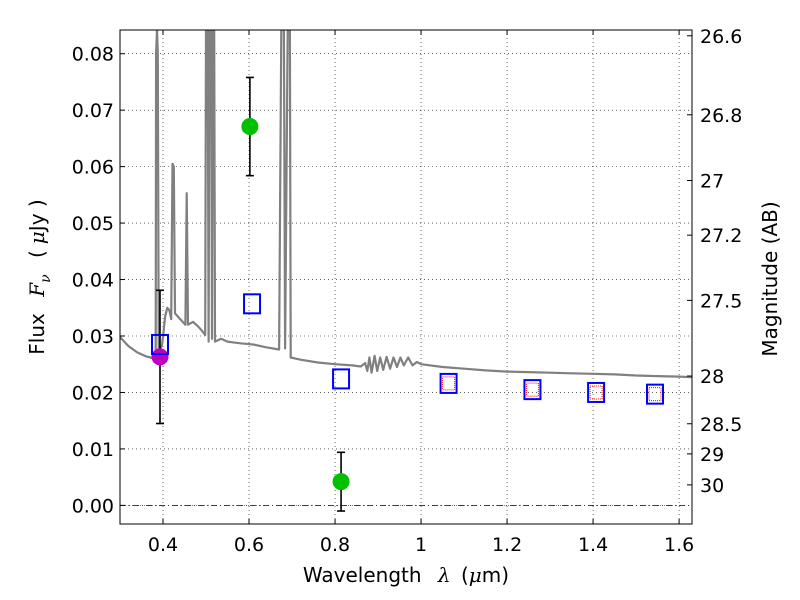 Image resolution: width=800 pixels, height=600 pixels. Describe the element at coordinates (37, 290) in the screenshot. I see `y-axis-symbol: F` at that location.